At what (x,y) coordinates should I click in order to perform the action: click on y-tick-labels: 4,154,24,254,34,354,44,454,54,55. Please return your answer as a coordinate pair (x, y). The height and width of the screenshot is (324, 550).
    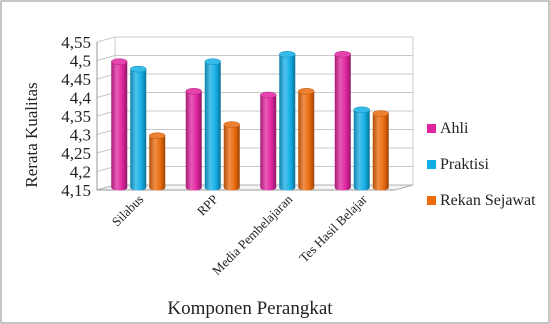
    Looking at the image, I should click on (76, 116).